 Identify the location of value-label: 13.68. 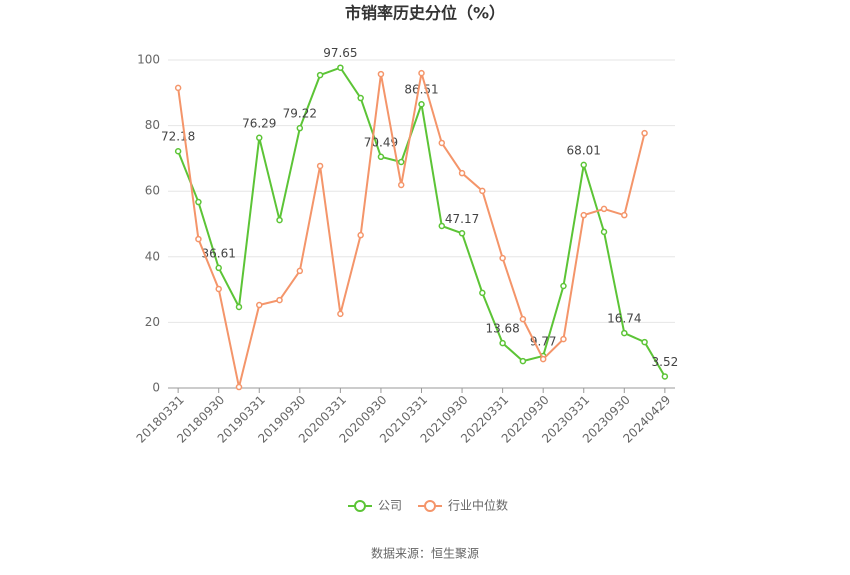
(502, 329).